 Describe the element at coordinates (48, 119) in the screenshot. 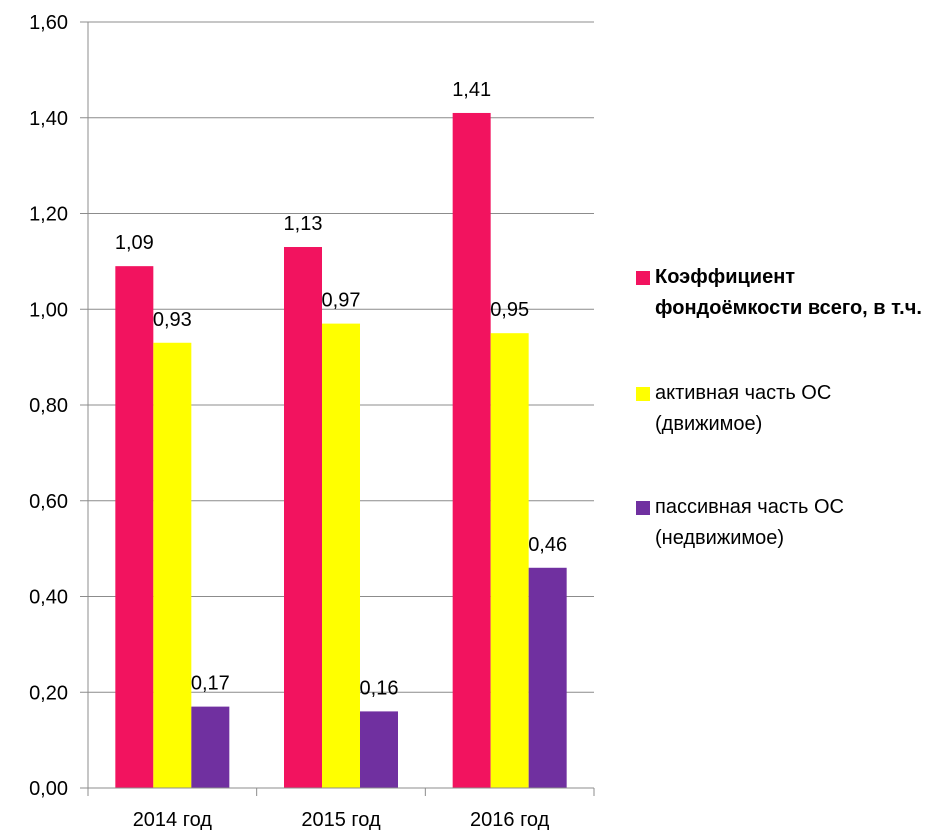

I see `y-tick-label: 1,40` at that location.